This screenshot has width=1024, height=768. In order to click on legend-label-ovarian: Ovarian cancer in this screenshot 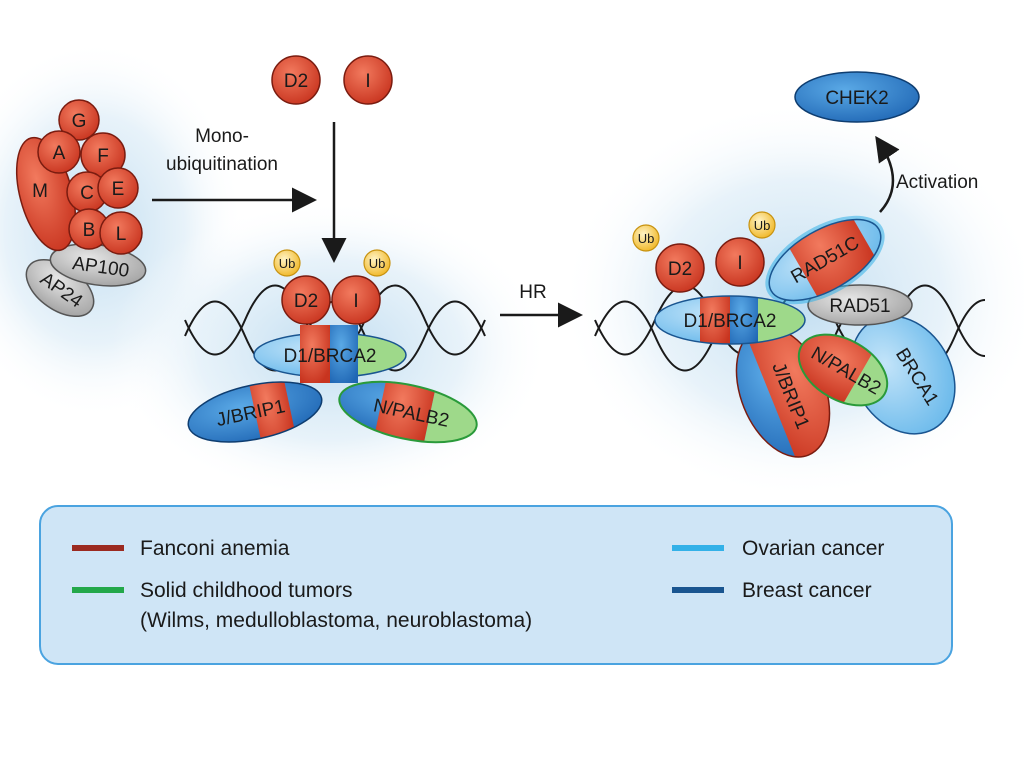, I will do `click(813, 548)`.